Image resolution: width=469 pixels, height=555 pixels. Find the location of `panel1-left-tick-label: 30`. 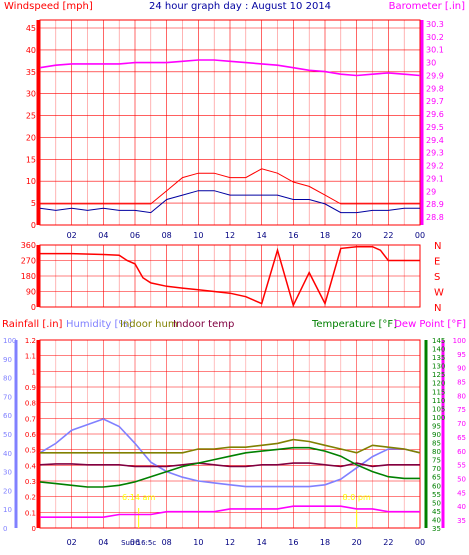

panel1-left-tick-label: 30 is located at coordinates (31, 94).